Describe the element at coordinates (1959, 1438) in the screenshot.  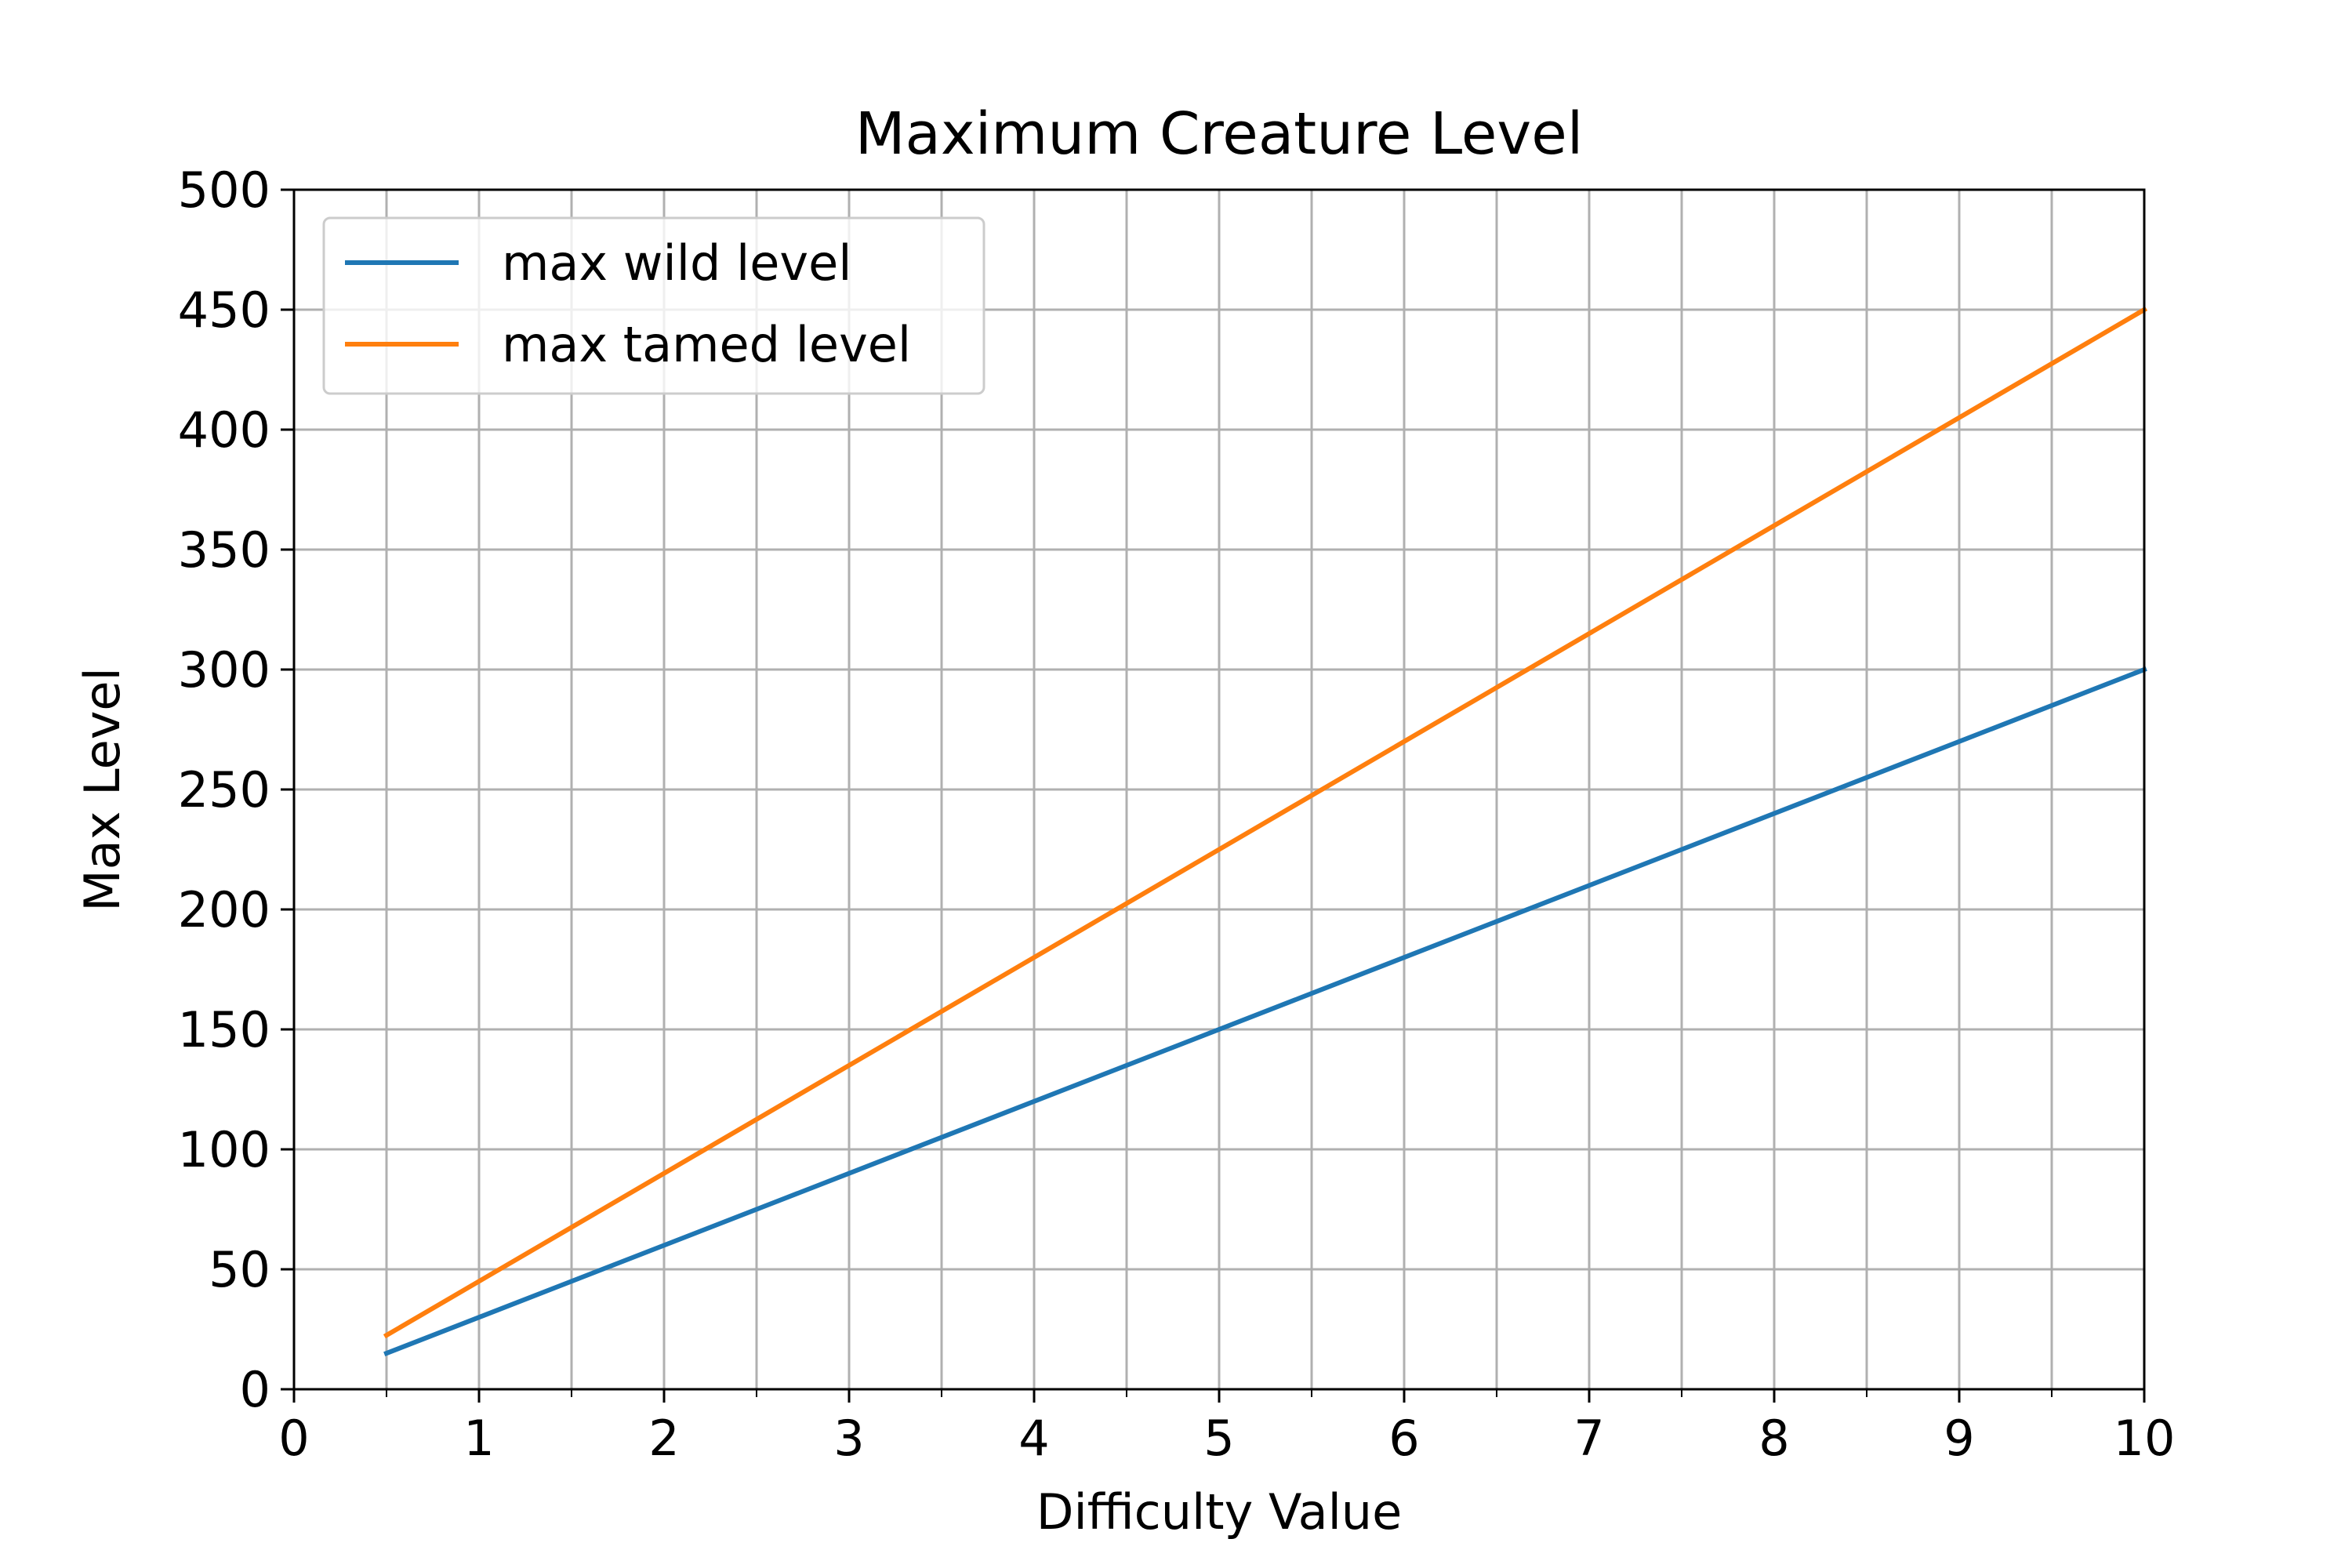
I see `x-tick-label: 9` at that location.